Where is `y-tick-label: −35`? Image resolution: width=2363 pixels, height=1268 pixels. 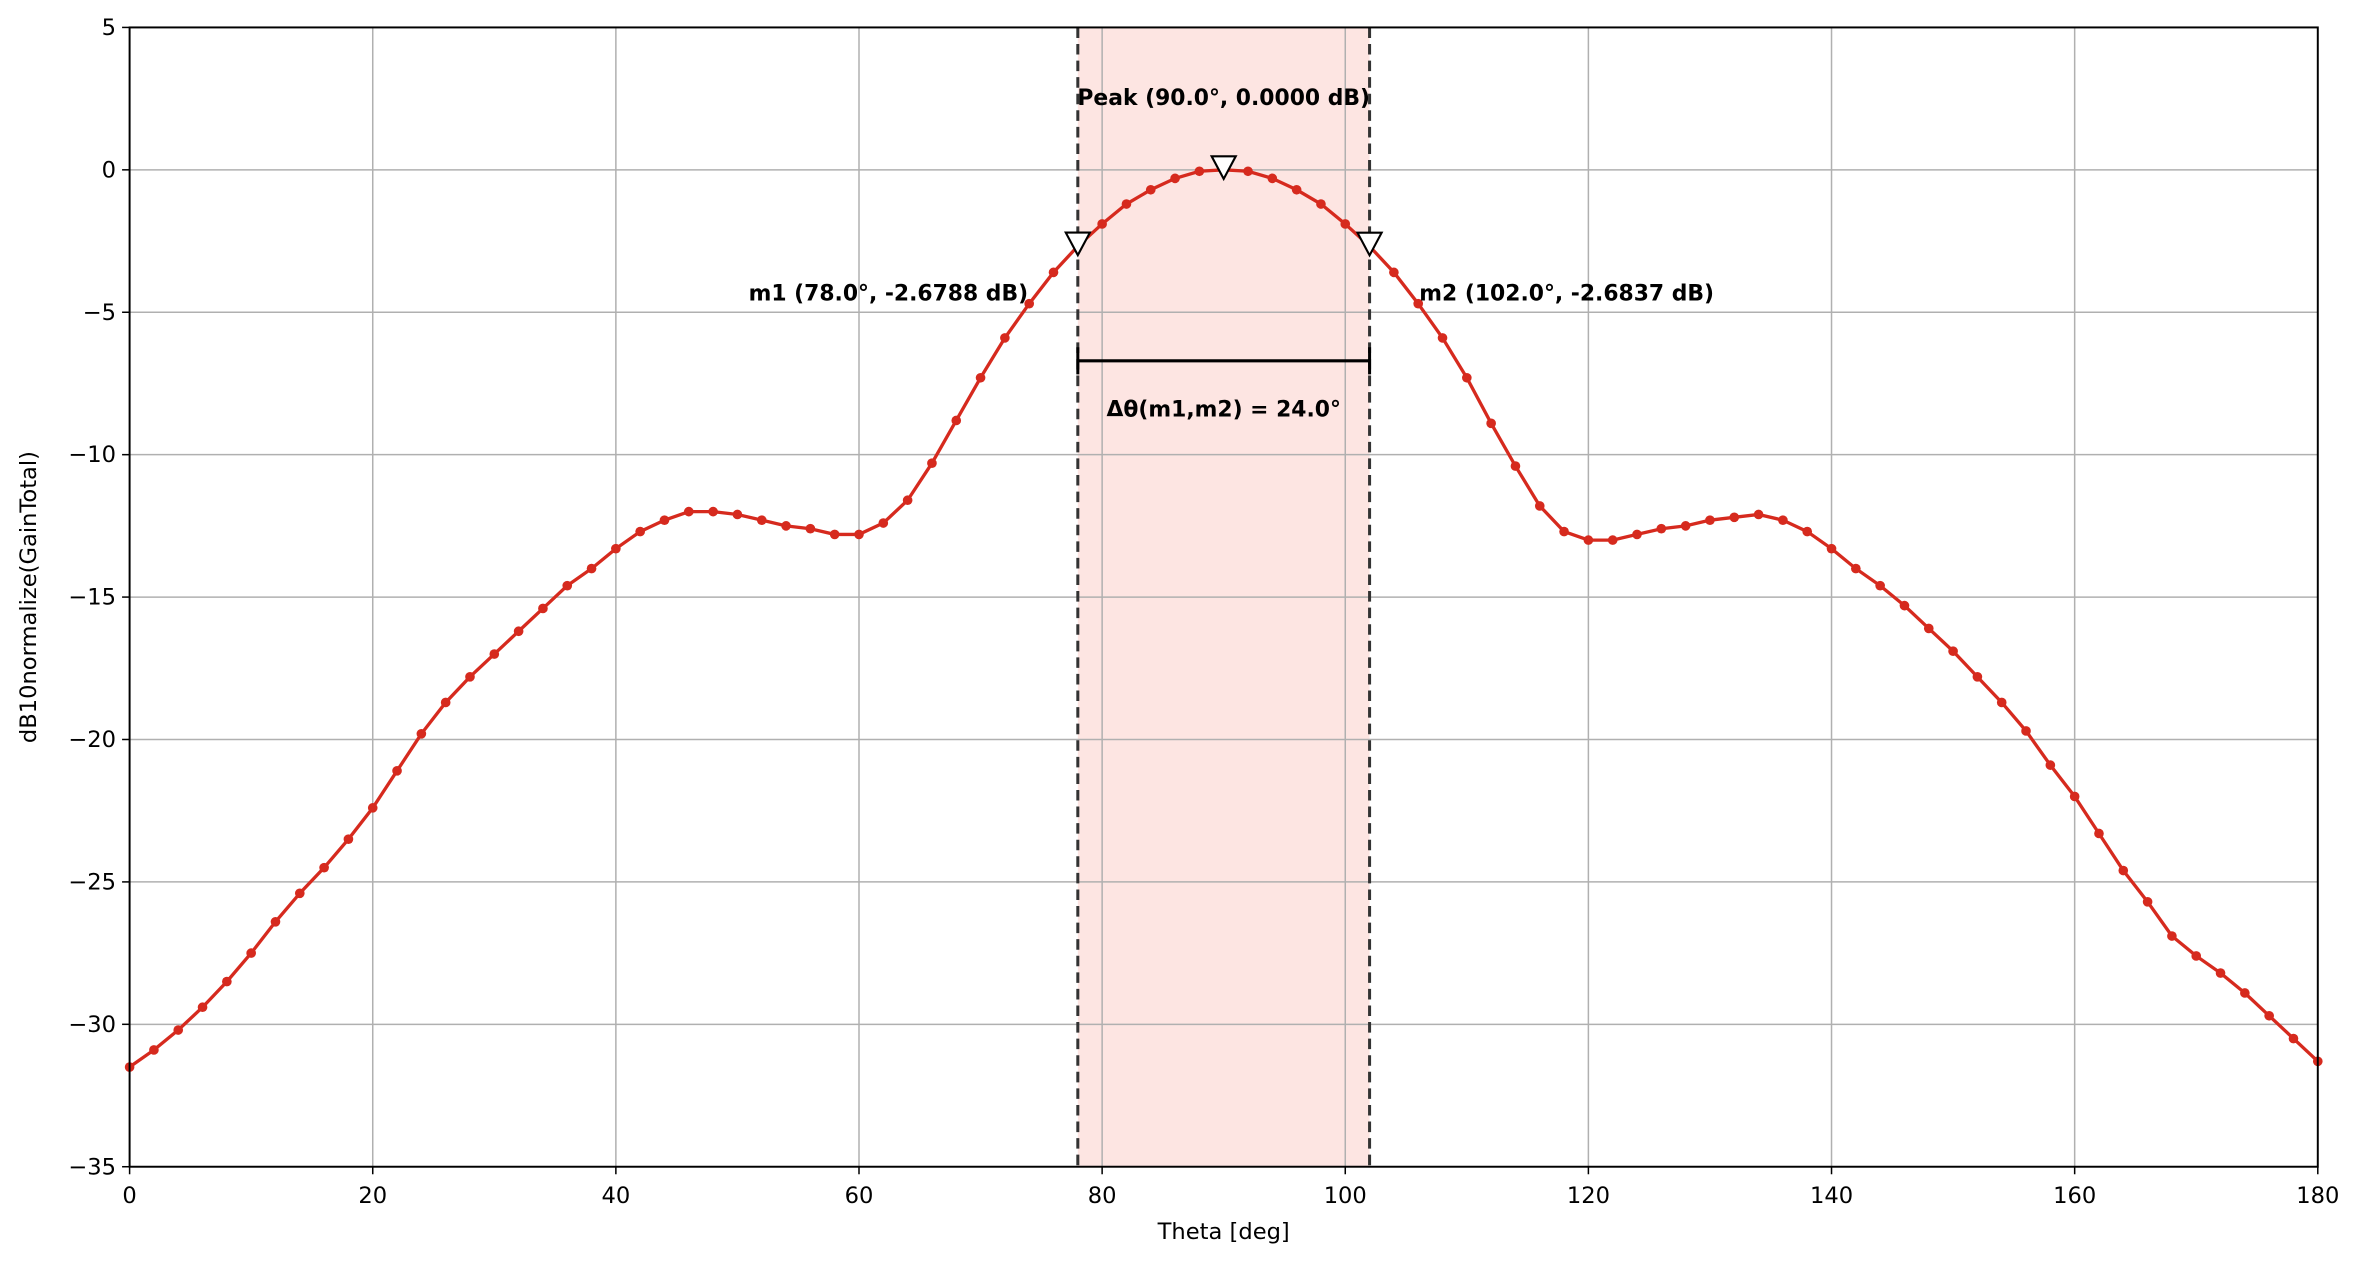
y-tick-label: −35 is located at coordinates (92, 1167).